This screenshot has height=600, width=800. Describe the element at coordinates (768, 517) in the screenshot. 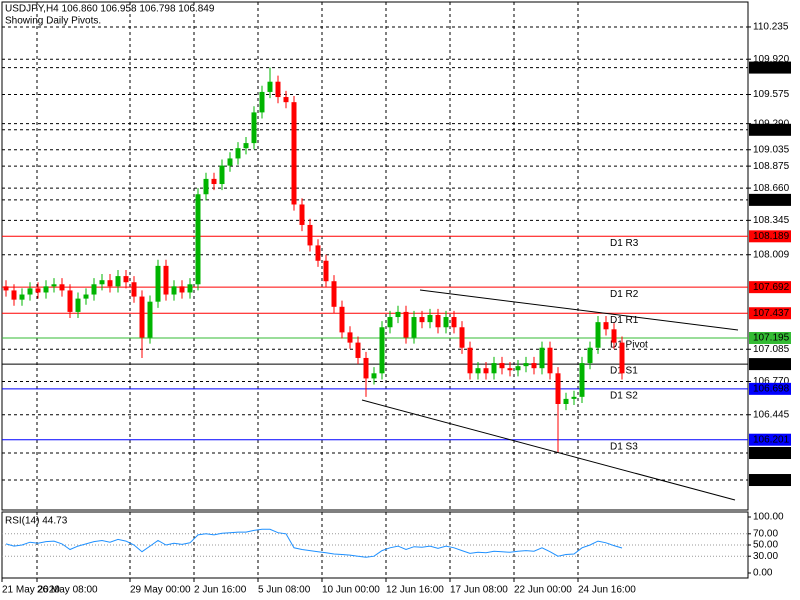

I see `y-tick-label: 100.00` at that location.